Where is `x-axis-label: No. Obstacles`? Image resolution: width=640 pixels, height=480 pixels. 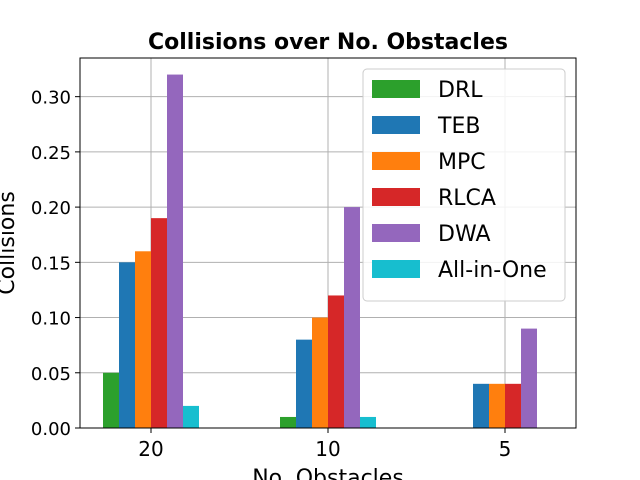
x-axis-label: No. Obstacles is located at coordinates (328, 473).